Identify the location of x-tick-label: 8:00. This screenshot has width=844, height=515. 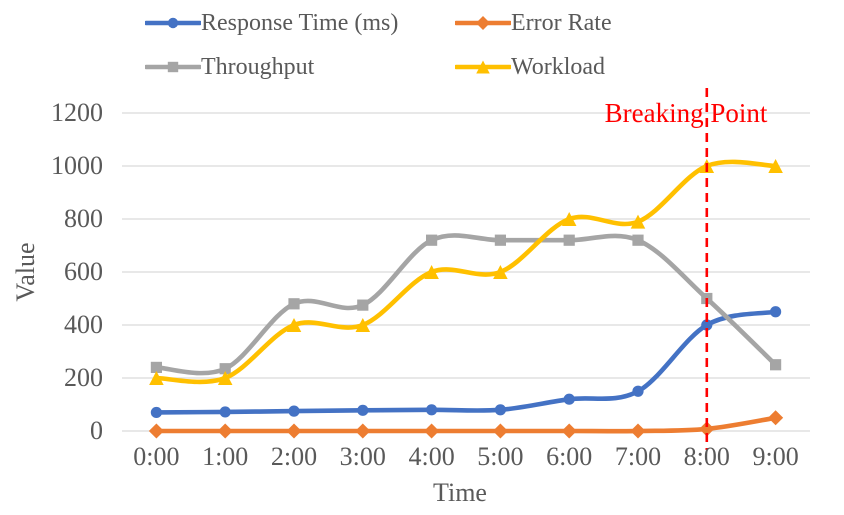
(706, 456).